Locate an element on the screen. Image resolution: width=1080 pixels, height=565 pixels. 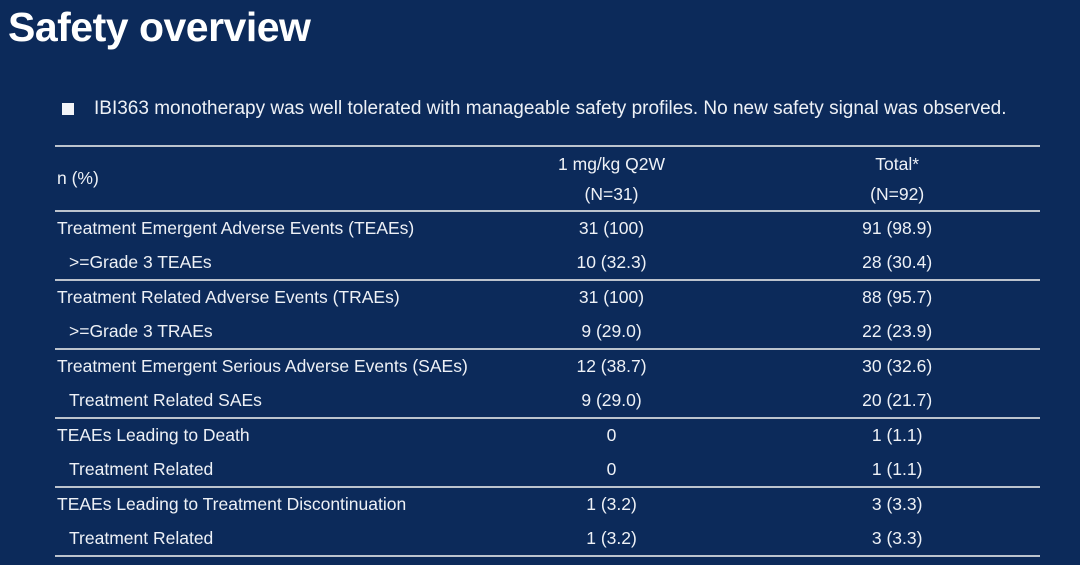
header-total: Total* (N=92) is located at coordinates (897, 178).